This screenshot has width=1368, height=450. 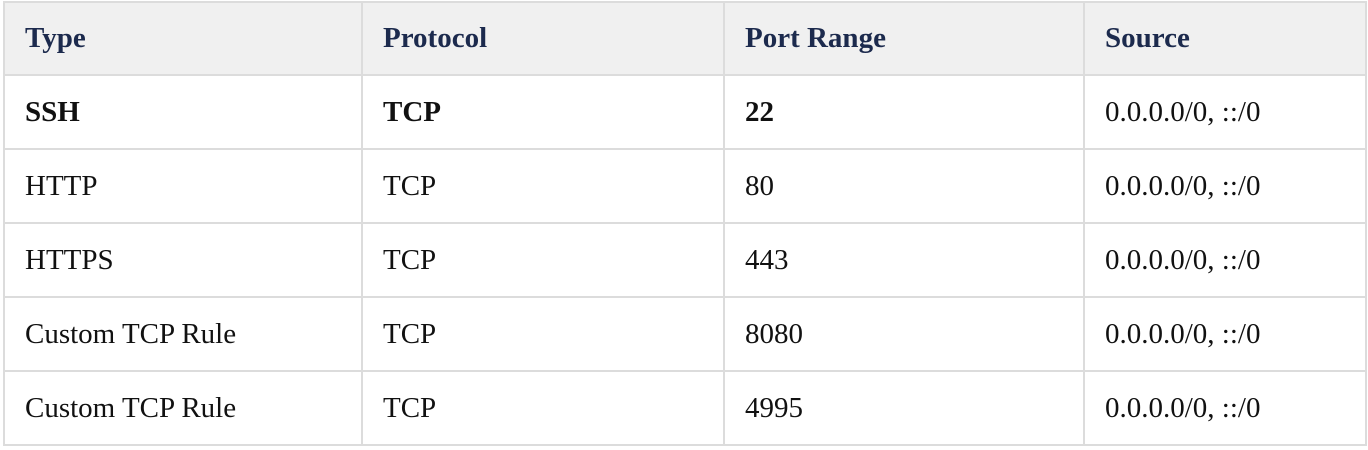 I want to click on column-header-protocol: Protocol, so click(x=543, y=38).